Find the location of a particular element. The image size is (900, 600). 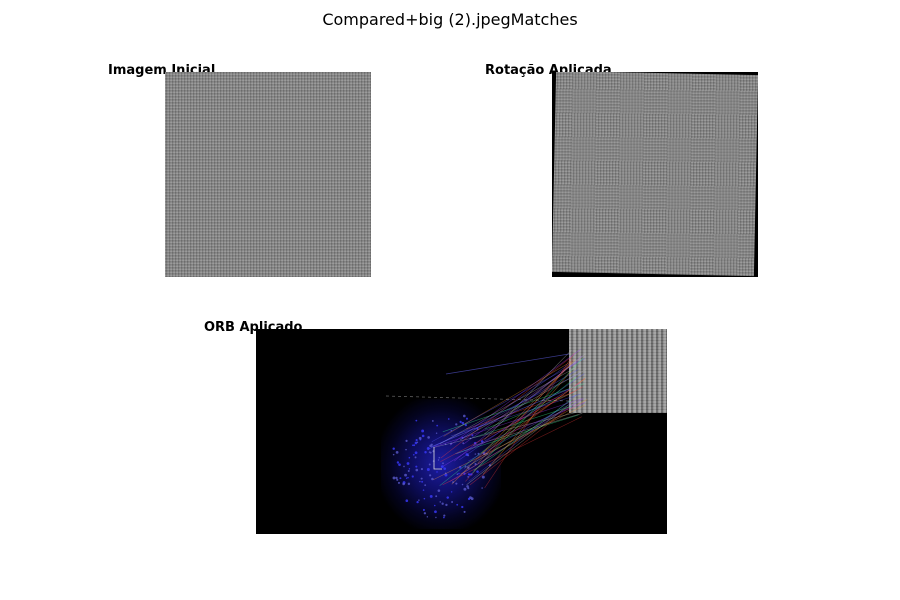

figure-title: Compared+big (2).jpegMatches is located at coordinates (450, 19).